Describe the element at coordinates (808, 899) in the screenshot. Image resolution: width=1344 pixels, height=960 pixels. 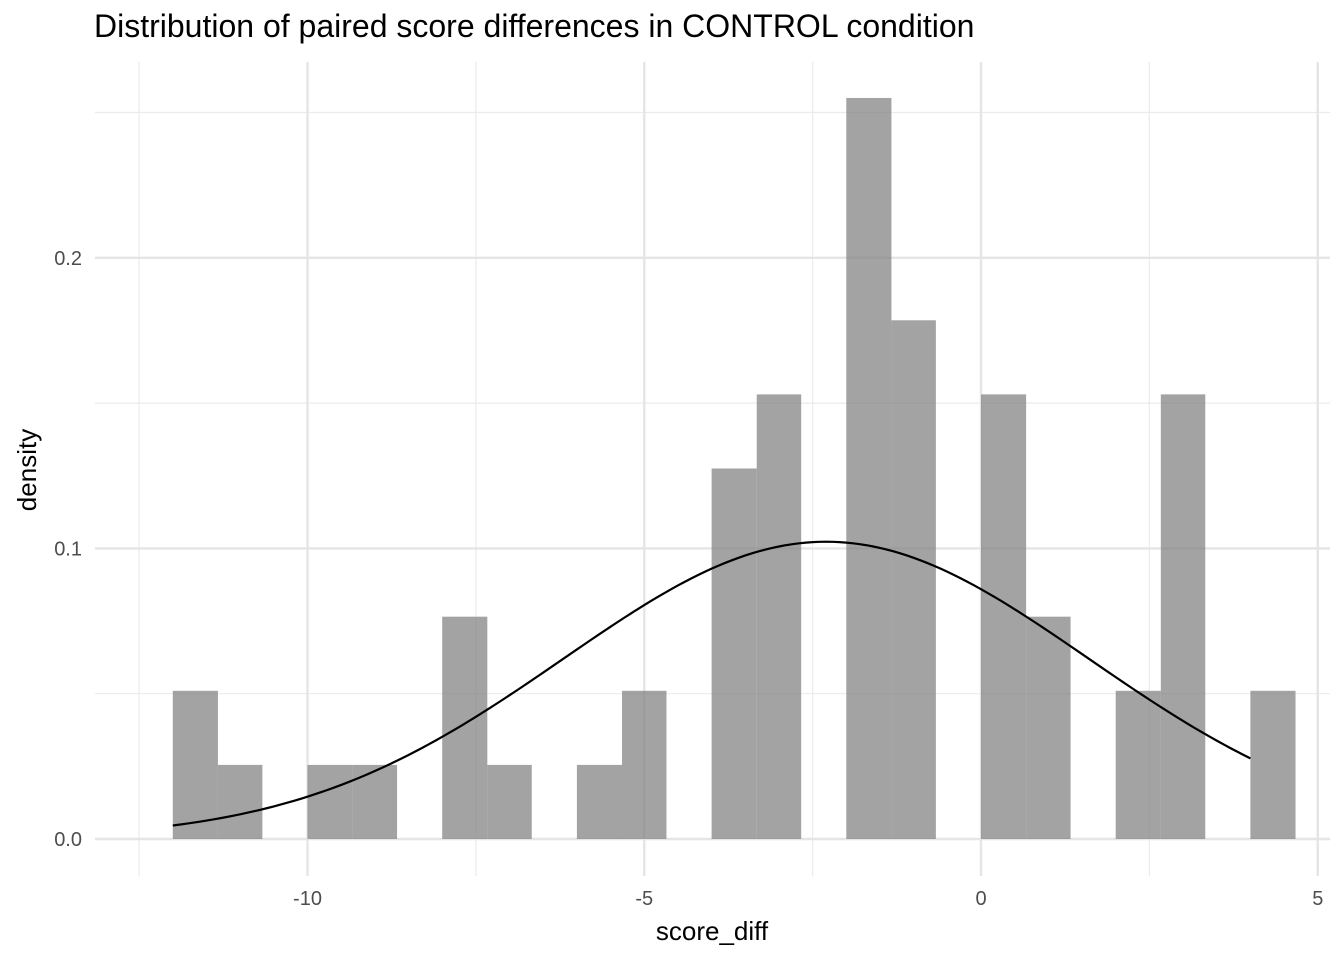
I see `x-tick-labels: -10 -5 0 5` at that location.